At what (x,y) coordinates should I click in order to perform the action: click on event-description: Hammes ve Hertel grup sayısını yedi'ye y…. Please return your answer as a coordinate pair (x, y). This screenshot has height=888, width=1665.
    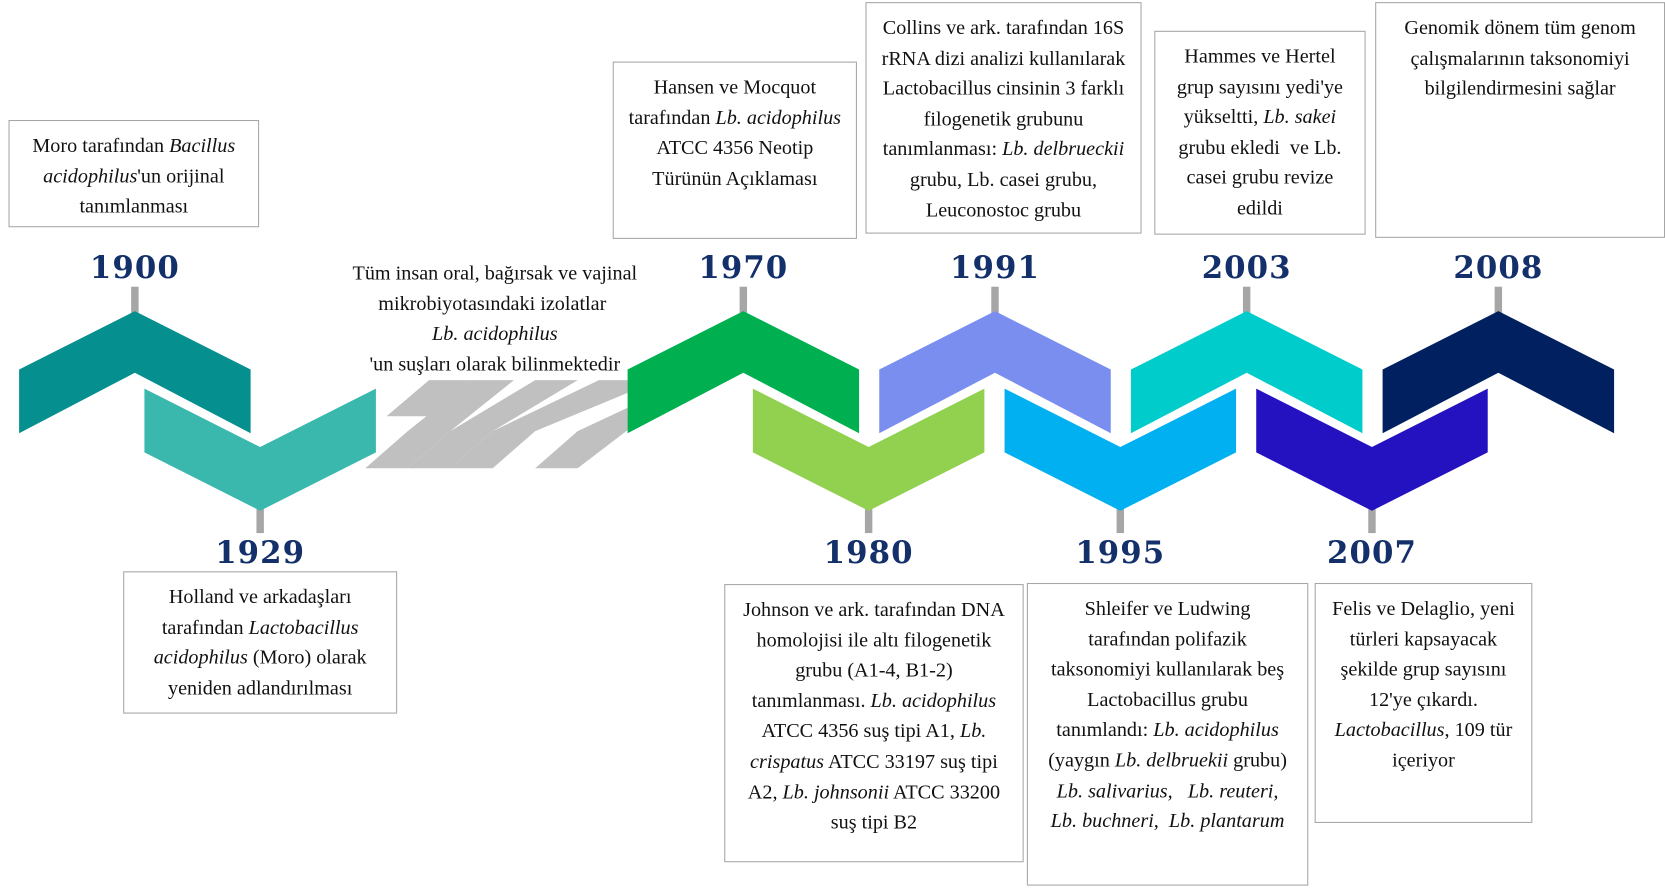
    Looking at the image, I should click on (1259, 133).